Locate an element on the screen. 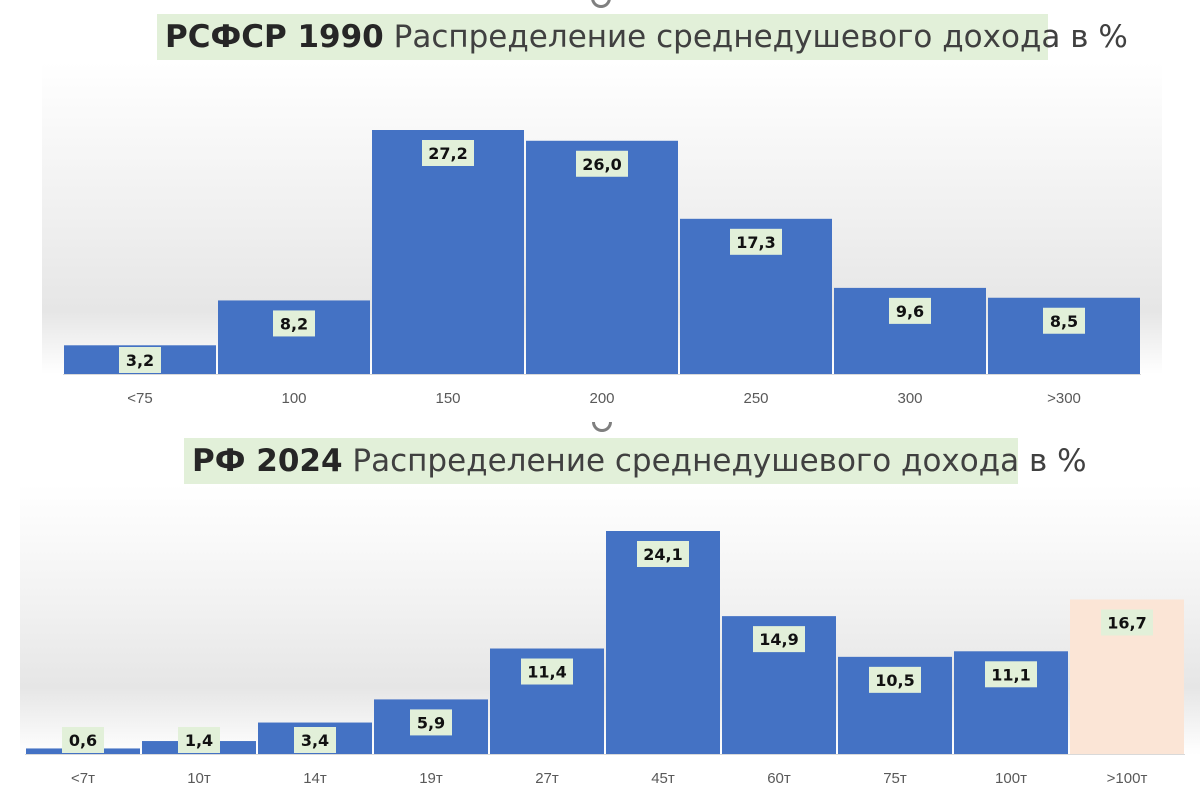 The width and height of the screenshot is (1200, 802). chart2024-tick-label-8: 100т is located at coordinates (1011, 778).